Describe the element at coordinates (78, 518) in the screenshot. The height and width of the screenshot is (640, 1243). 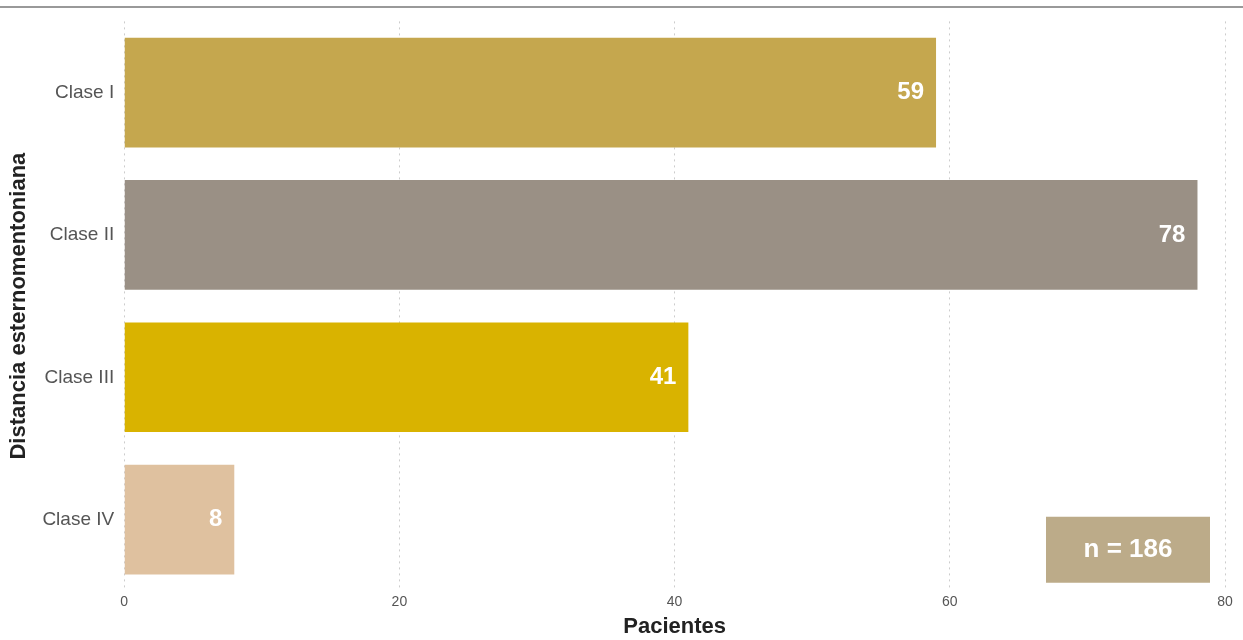
I see `y-tick-label: Clase IV` at that location.